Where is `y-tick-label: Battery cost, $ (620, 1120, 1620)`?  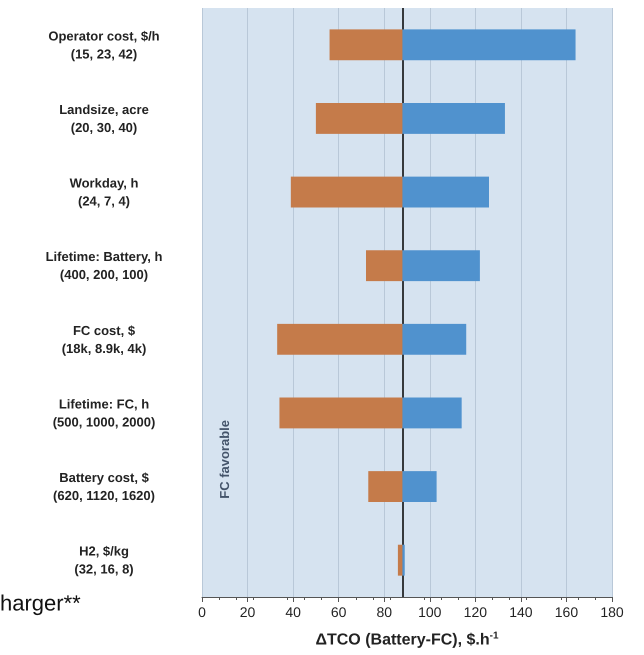
y-tick-label: Battery cost, $ (620, 1120, 1620) is located at coordinates (104, 487).